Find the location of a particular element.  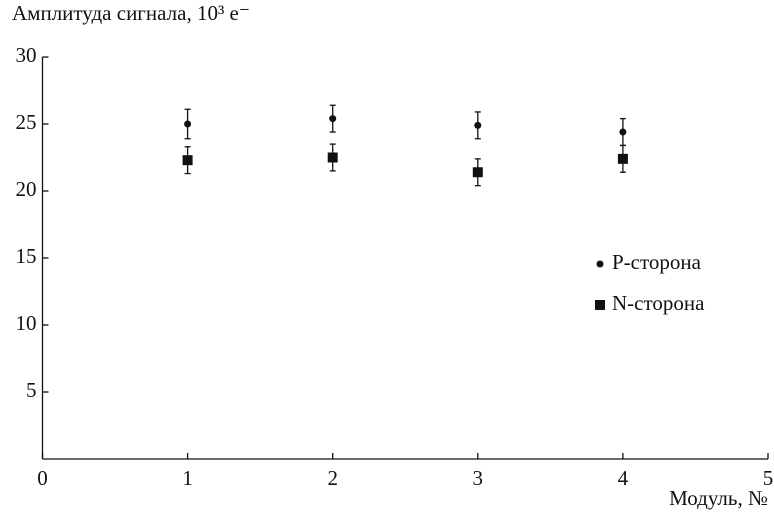

x-tick-label: 2 is located at coordinates (332, 478).